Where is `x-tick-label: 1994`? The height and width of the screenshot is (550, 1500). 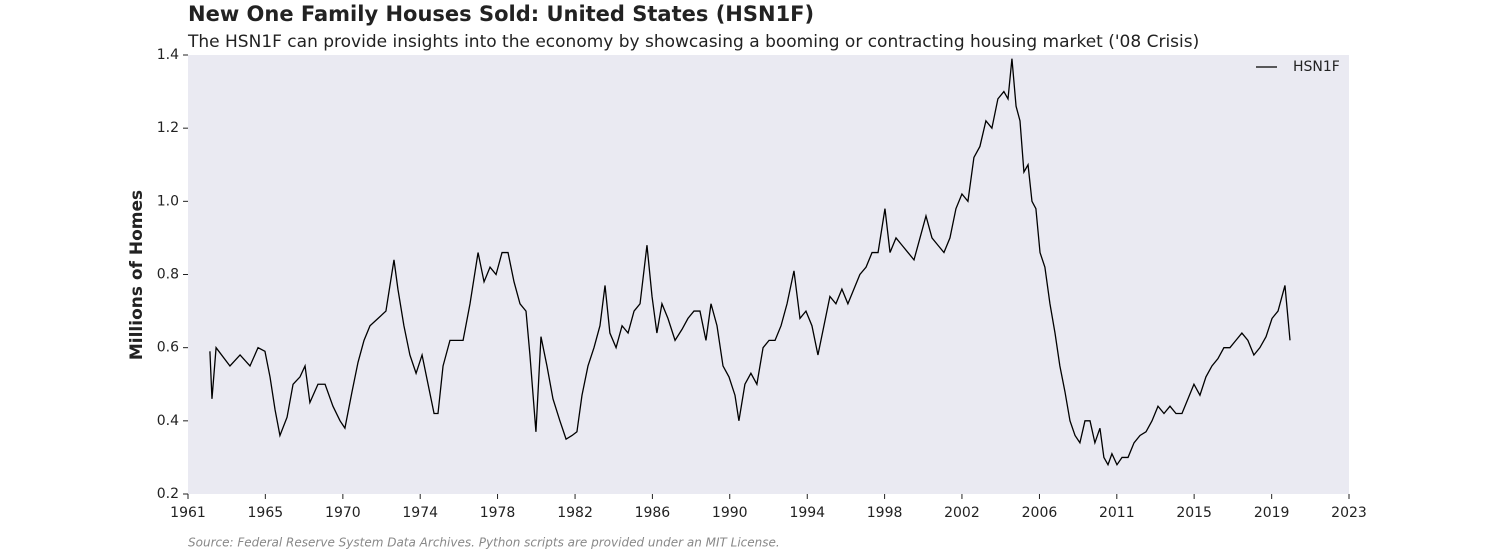 x-tick-label: 1994 is located at coordinates (807, 513).